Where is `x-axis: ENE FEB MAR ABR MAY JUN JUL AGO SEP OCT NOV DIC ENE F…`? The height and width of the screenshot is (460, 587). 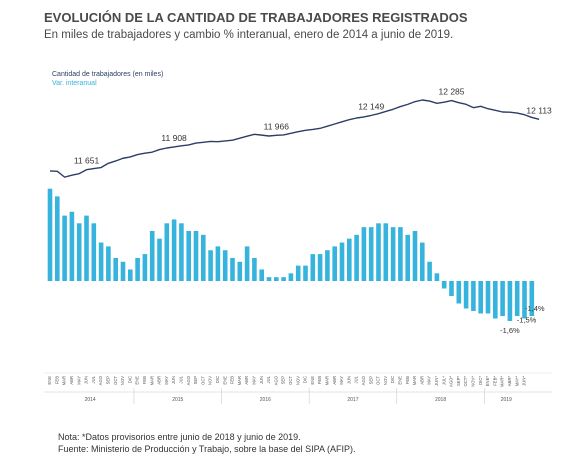
x-axis: ENE FEB MAR ABR MAY JUN JUL AGO SEP OCT NOV DIC ENE F… is located at coordinates (298, 388).